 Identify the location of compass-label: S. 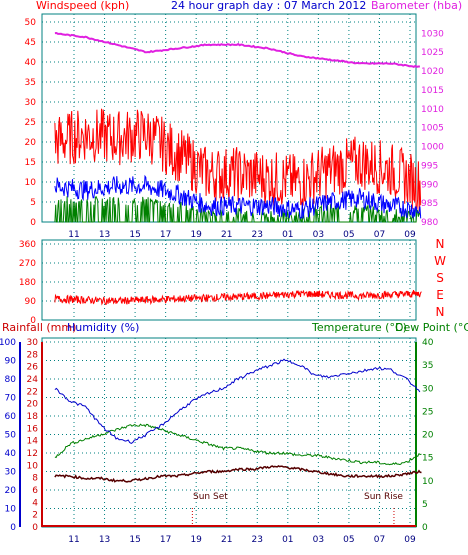
(440, 278).